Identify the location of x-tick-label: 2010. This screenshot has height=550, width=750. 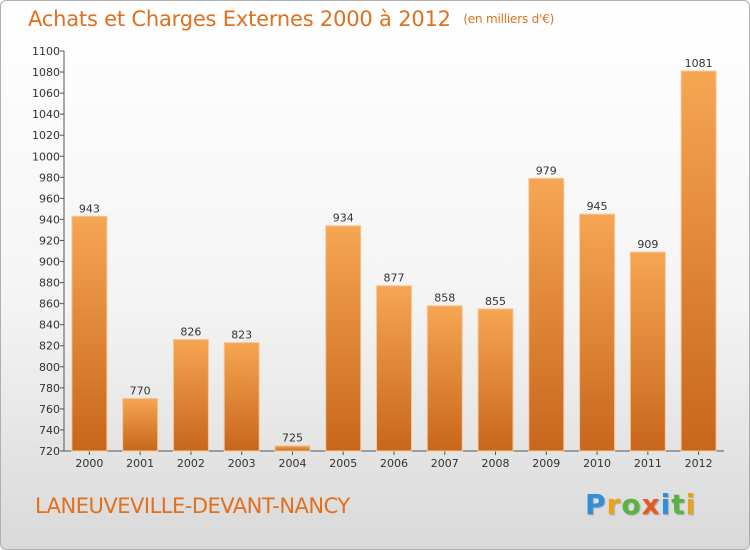
(597, 463).